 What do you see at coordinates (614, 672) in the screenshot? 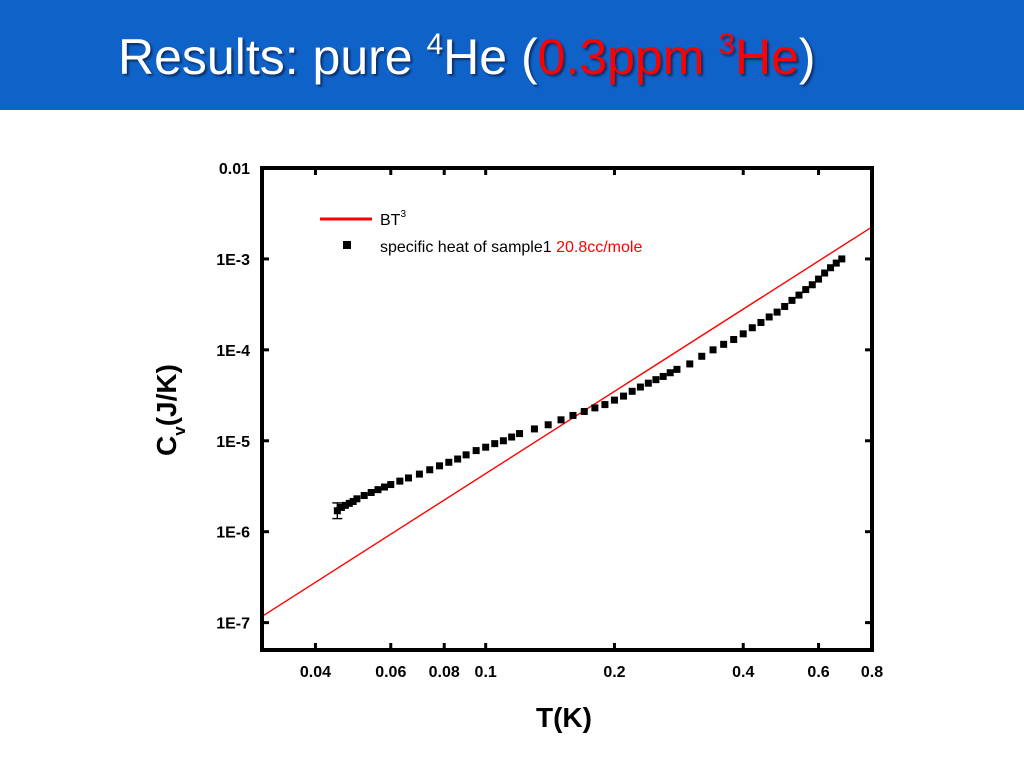
I see `x-tick-label: 0.2` at bounding box center [614, 672].